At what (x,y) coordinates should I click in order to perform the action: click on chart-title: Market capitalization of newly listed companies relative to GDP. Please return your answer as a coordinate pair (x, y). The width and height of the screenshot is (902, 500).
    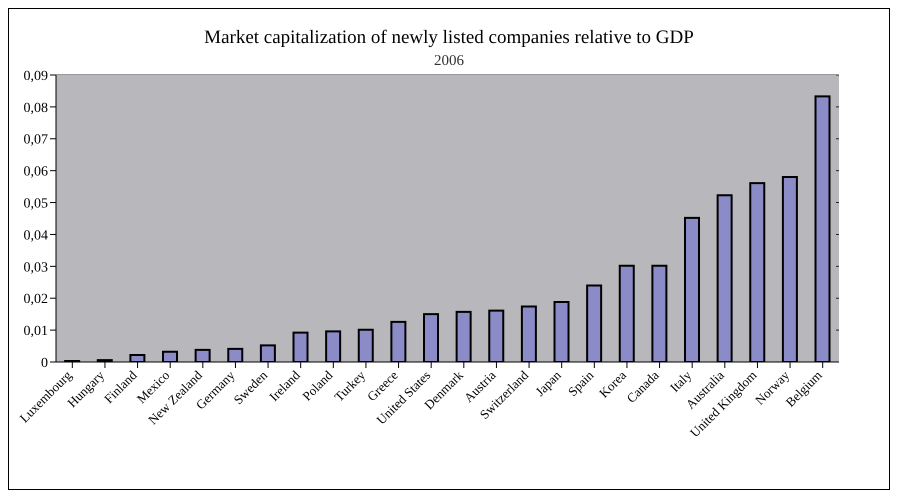
    Looking at the image, I should click on (449, 38).